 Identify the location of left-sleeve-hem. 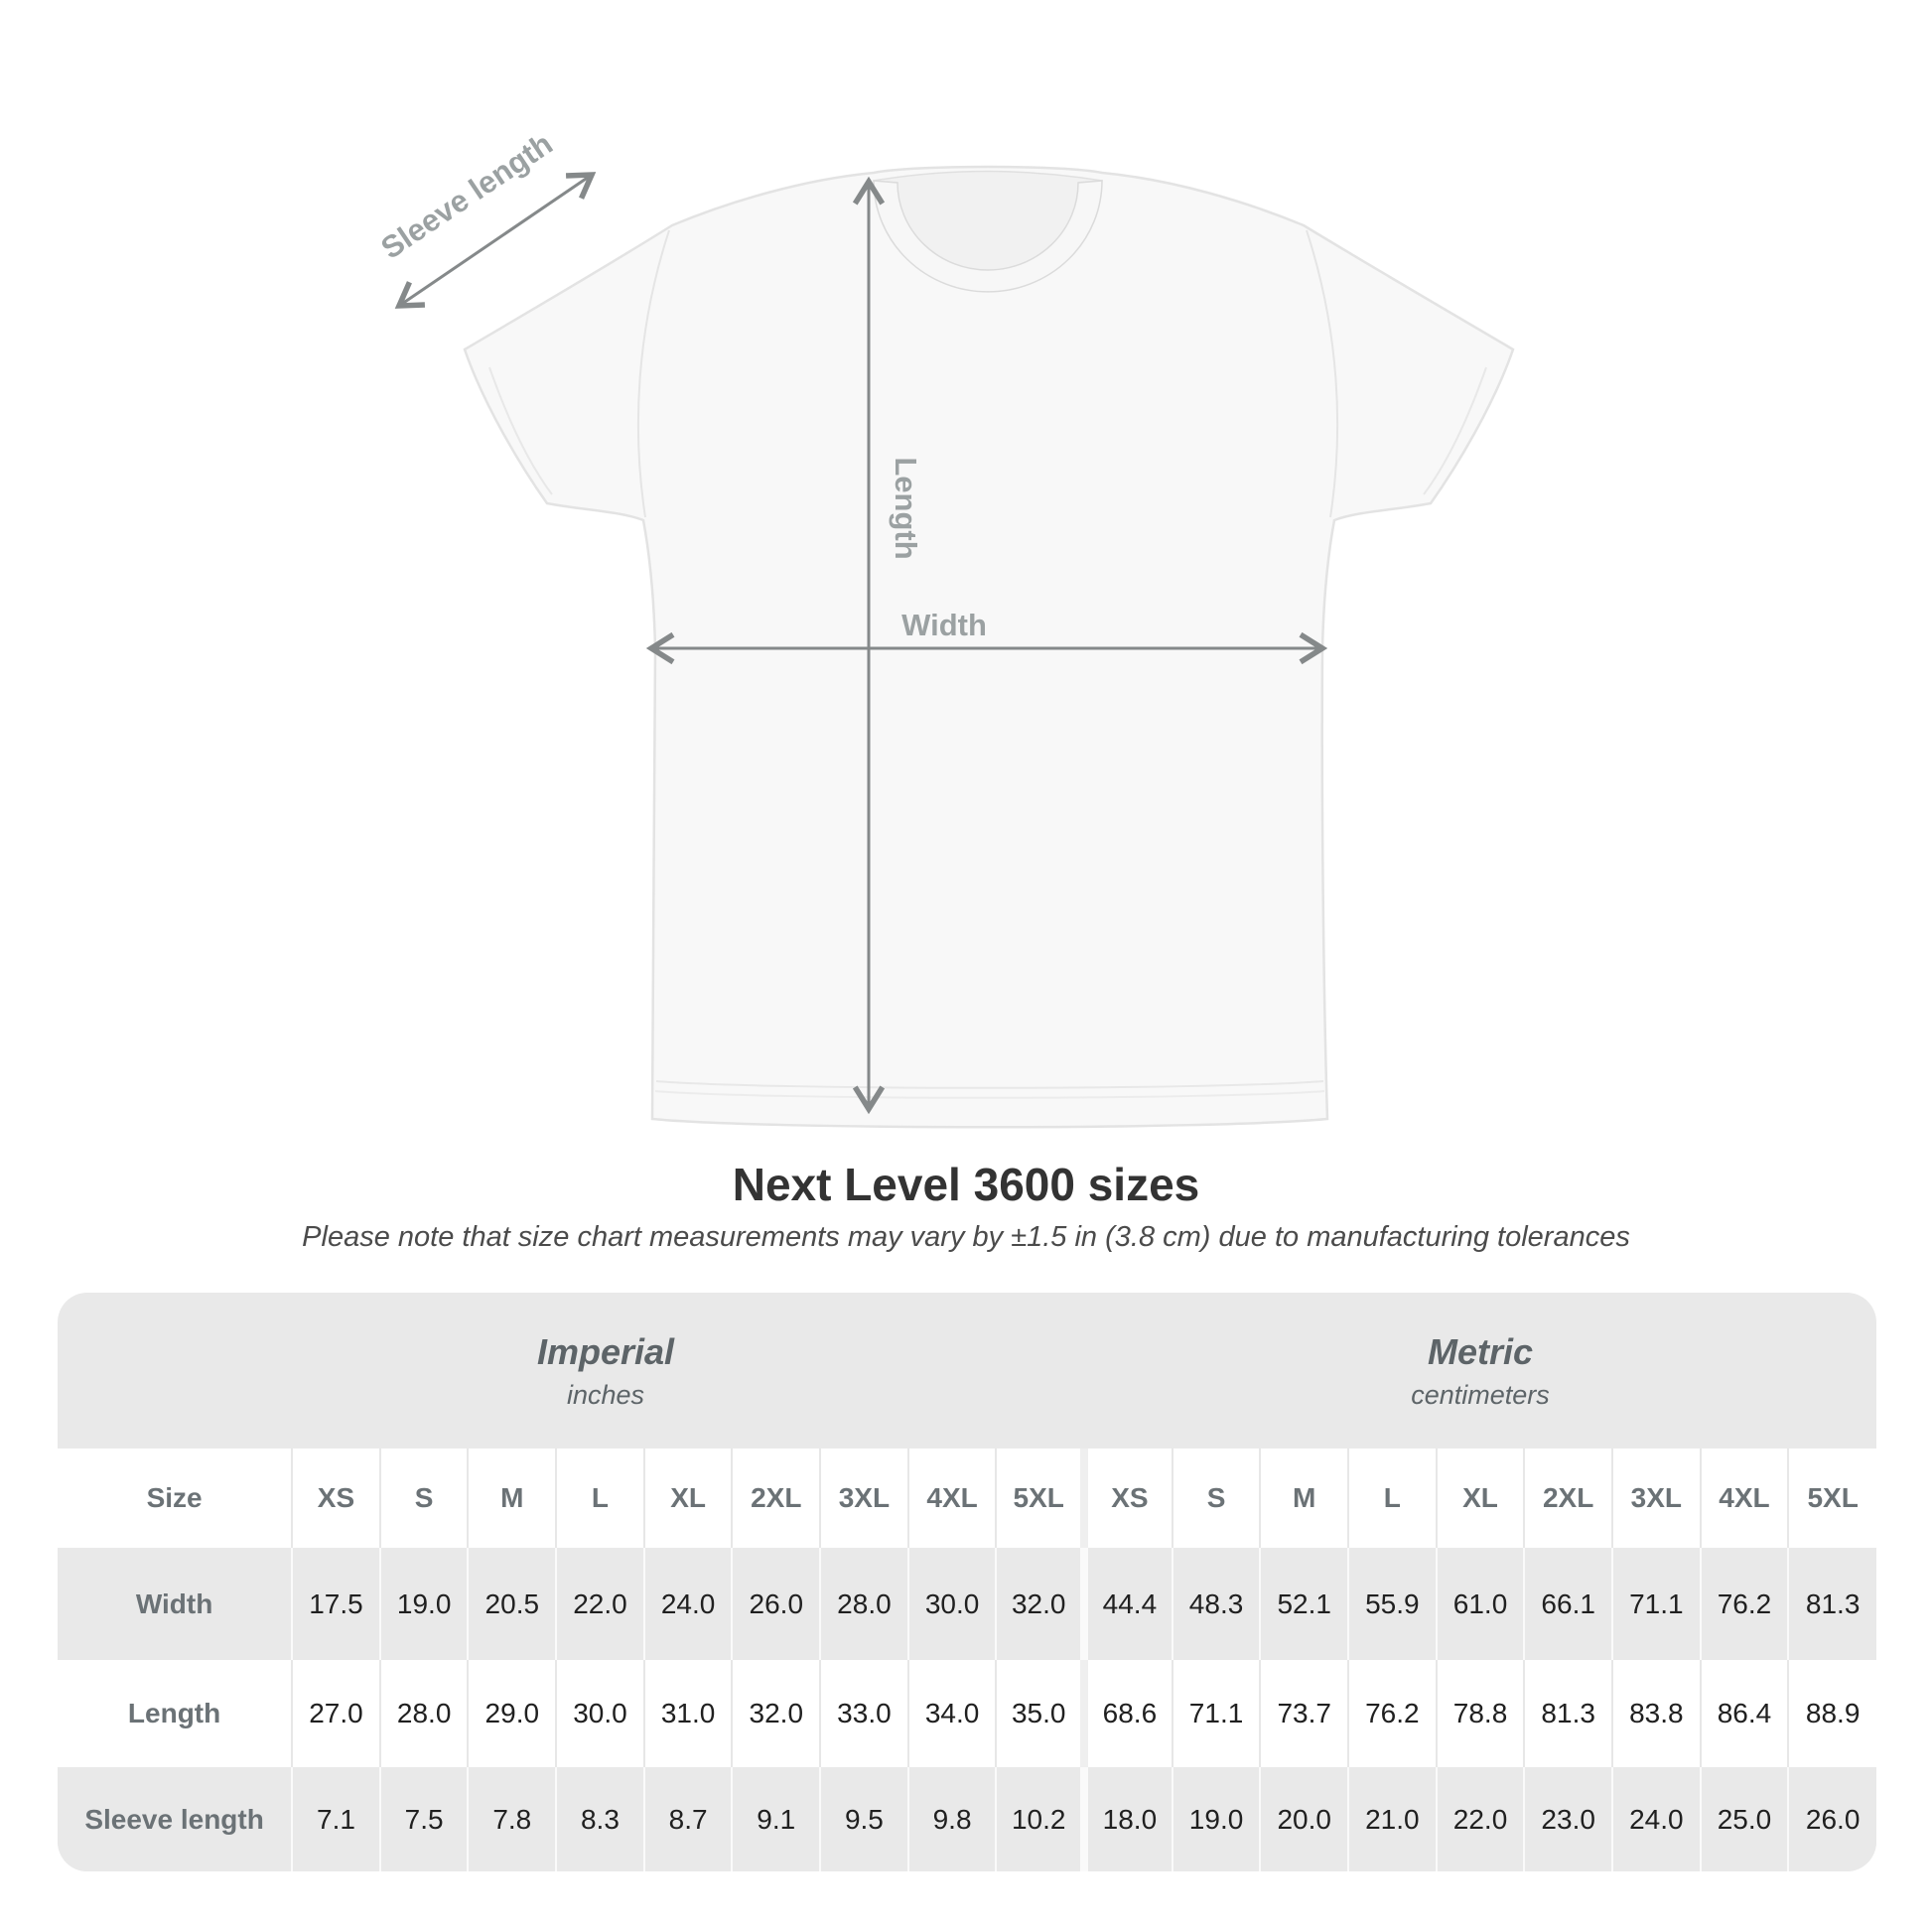
(520, 430).